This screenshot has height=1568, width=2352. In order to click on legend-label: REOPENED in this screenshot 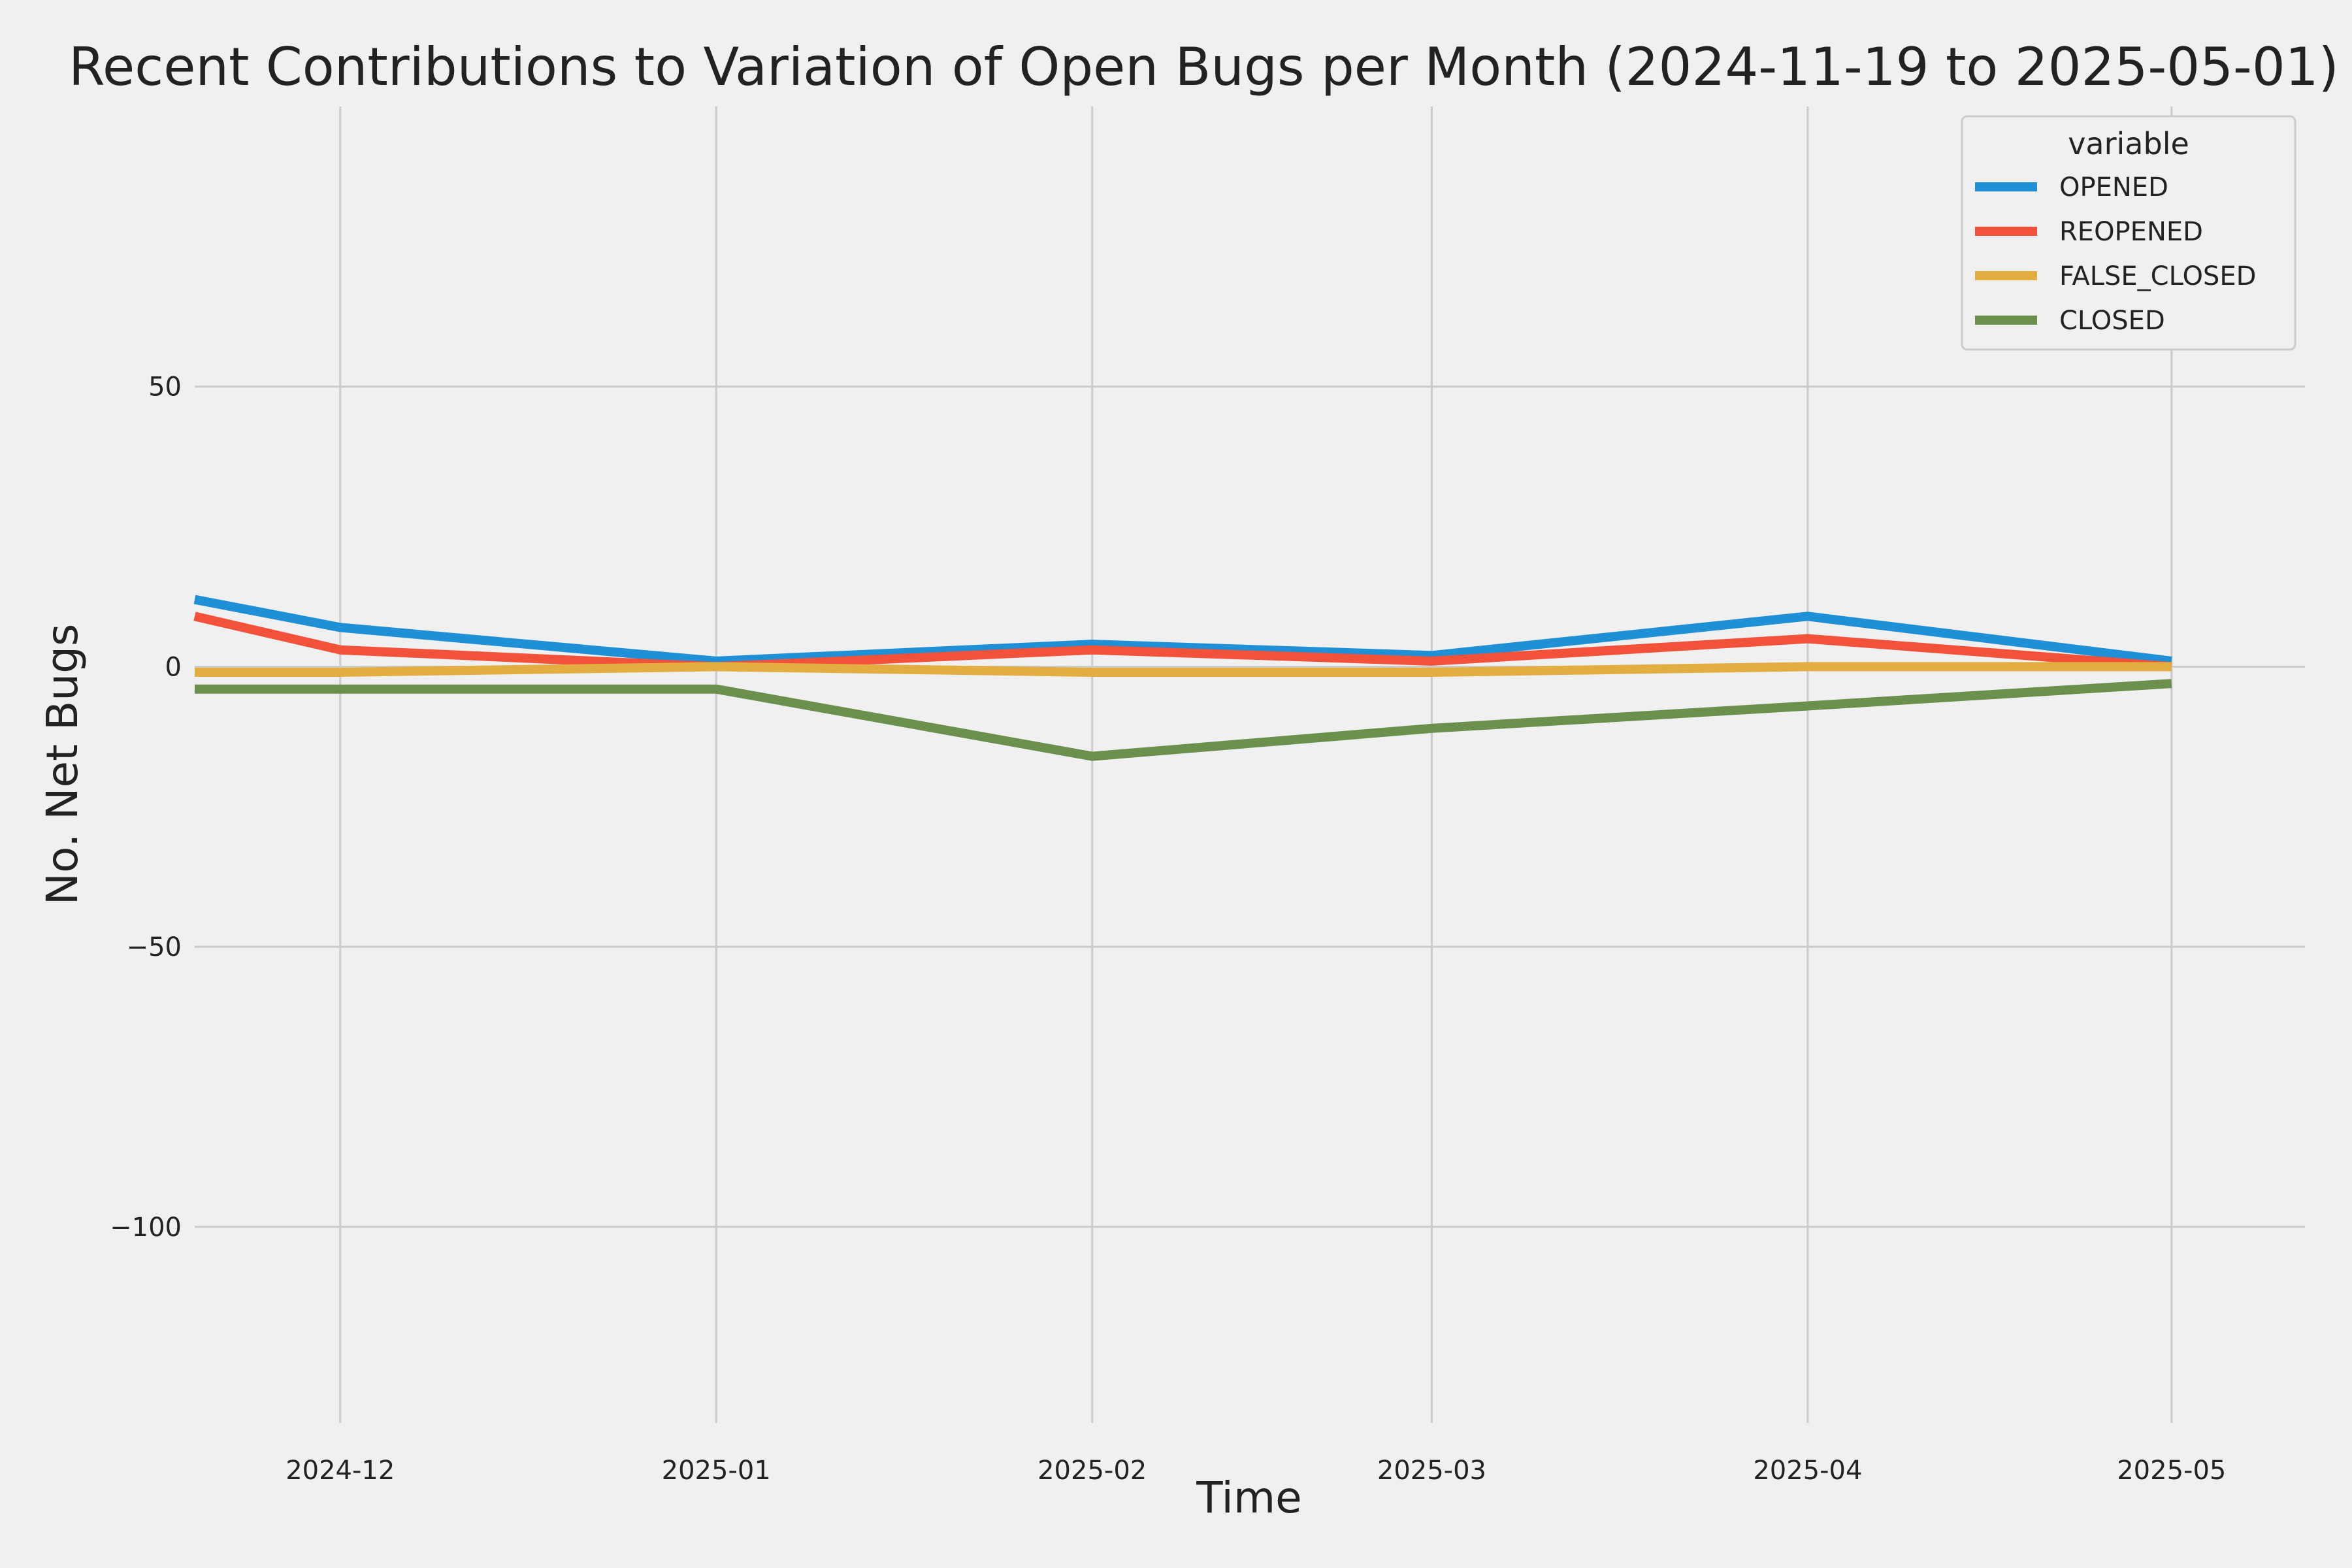, I will do `click(2131, 232)`.